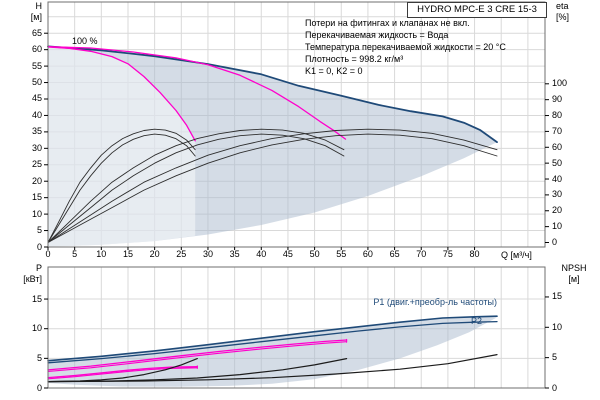  I want to click on speed-100-label: 100 %, so click(85, 41).